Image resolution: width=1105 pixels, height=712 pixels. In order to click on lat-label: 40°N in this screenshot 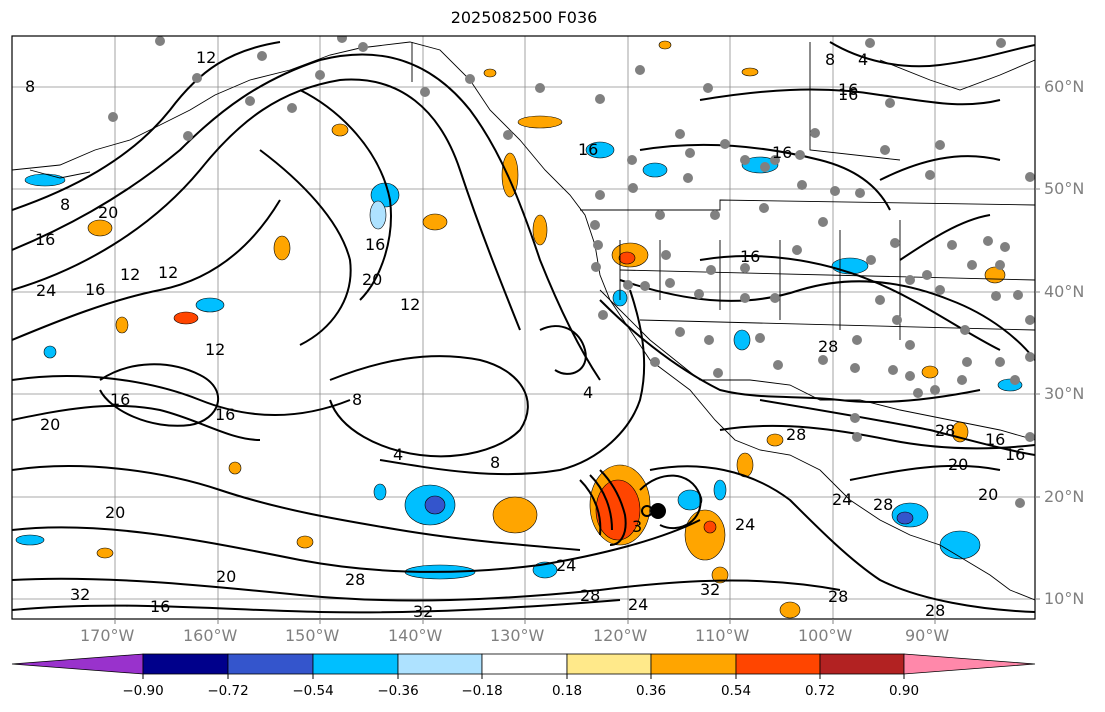, I will do `click(1064, 291)`.